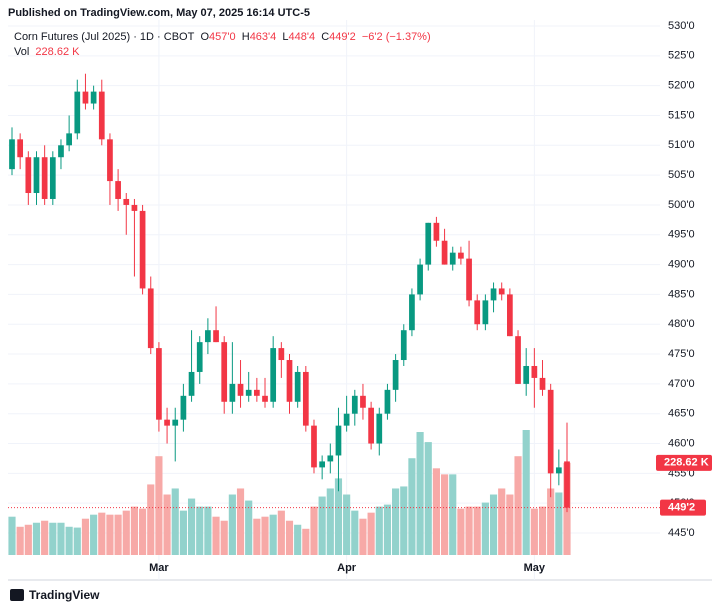  Describe the element at coordinates (55, 595) in the screenshot. I see `logo: TradingView` at that location.